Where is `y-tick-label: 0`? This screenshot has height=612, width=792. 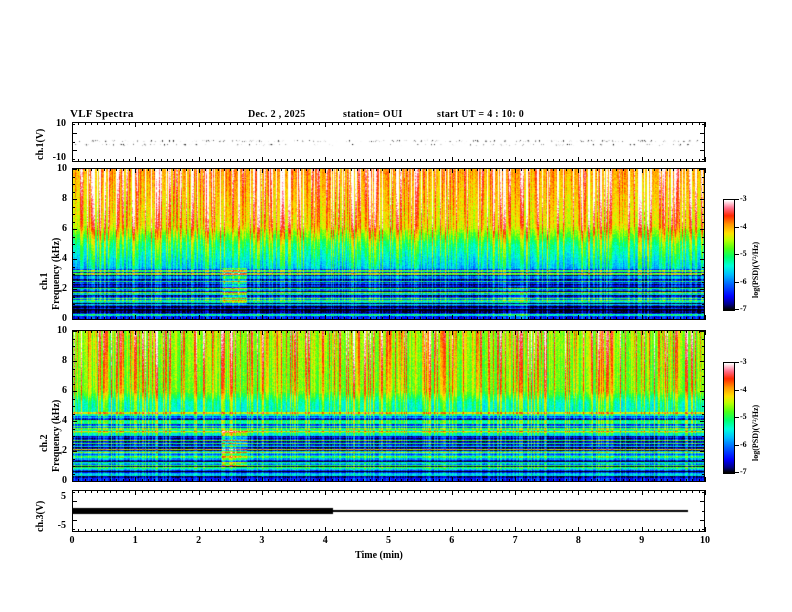 y-tick-label: 0 is located at coordinates (64, 480).